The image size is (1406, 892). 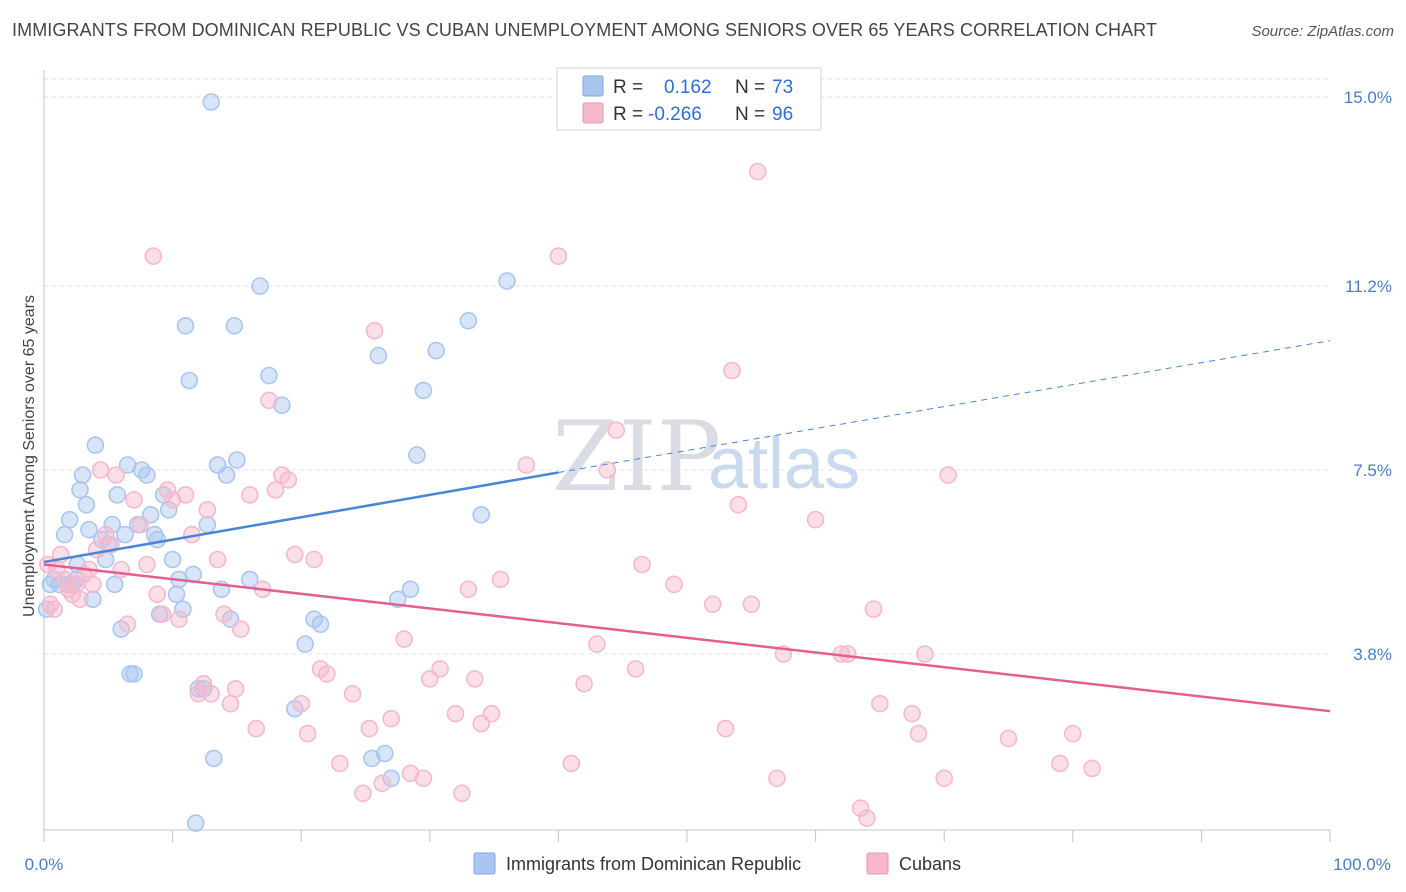 I want to click on legend-n-value-1: 73, so click(x=782, y=87).